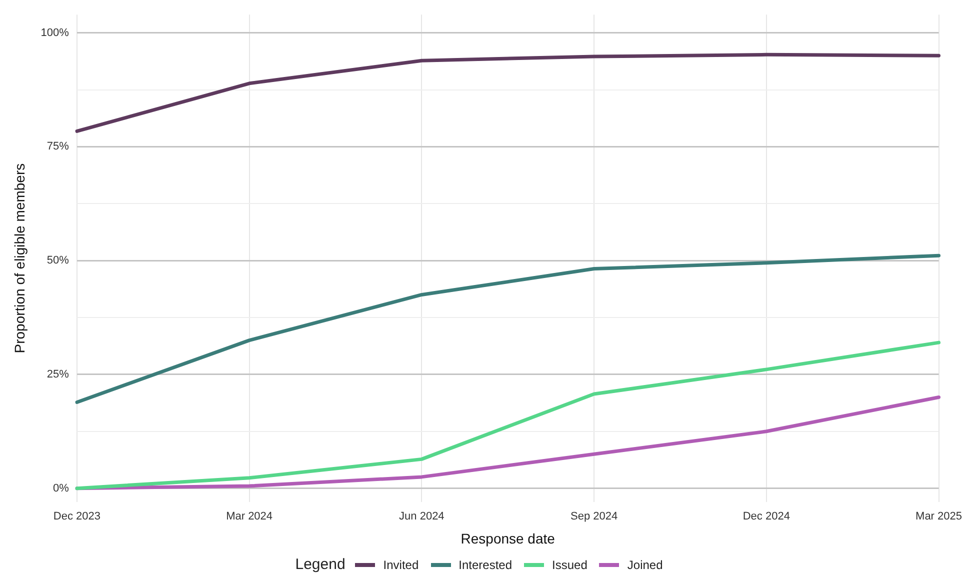  I want to click on legend-label: Issued, so click(570, 565).